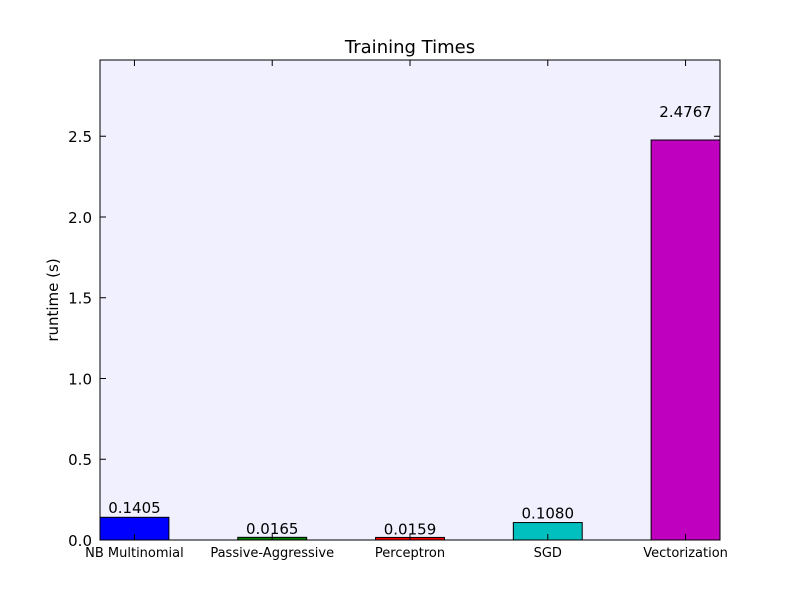 The width and height of the screenshot is (800, 600). What do you see at coordinates (685, 340) in the screenshot?
I see `bar` at bounding box center [685, 340].